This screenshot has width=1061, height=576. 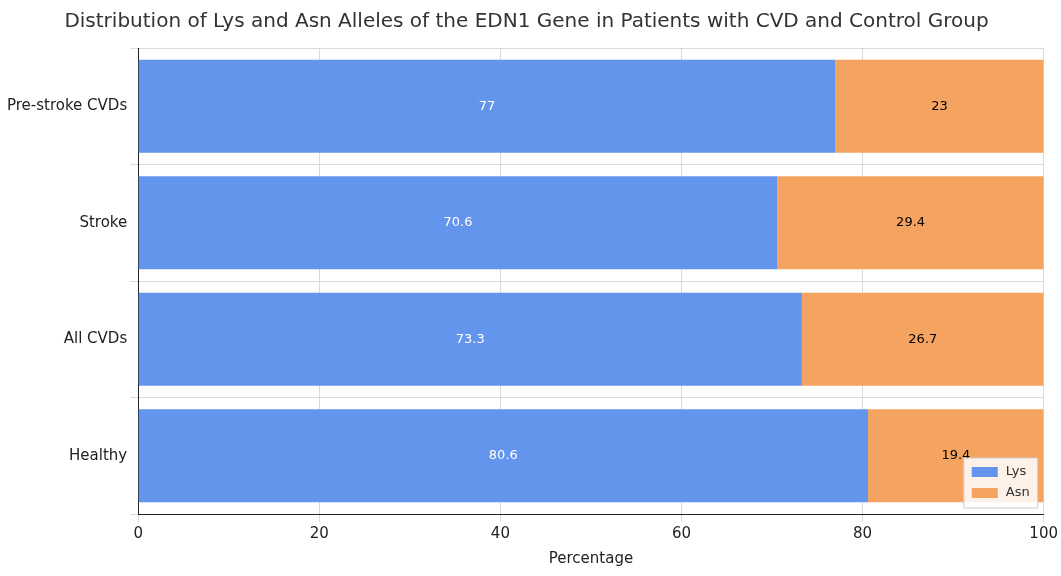 What do you see at coordinates (500, 532) in the screenshot?
I see `x-tick-label: 40` at bounding box center [500, 532].